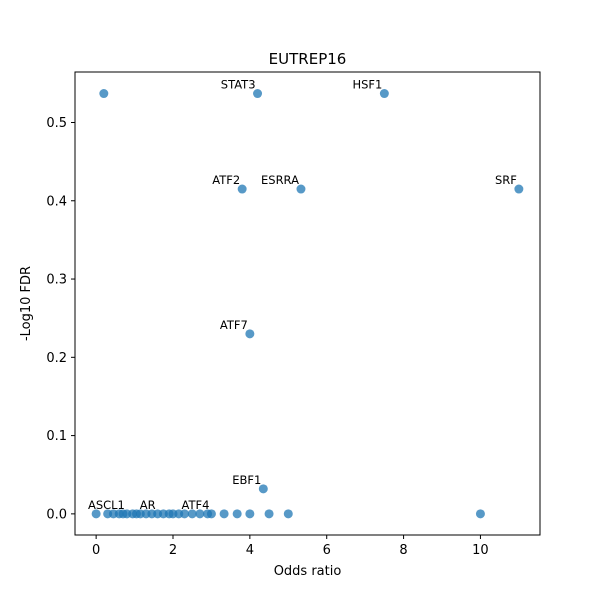 Image resolution: width=600 pixels, height=600 pixels. What do you see at coordinates (327, 550) in the screenshot?
I see `x-tick-label: 6` at bounding box center [327, 550].